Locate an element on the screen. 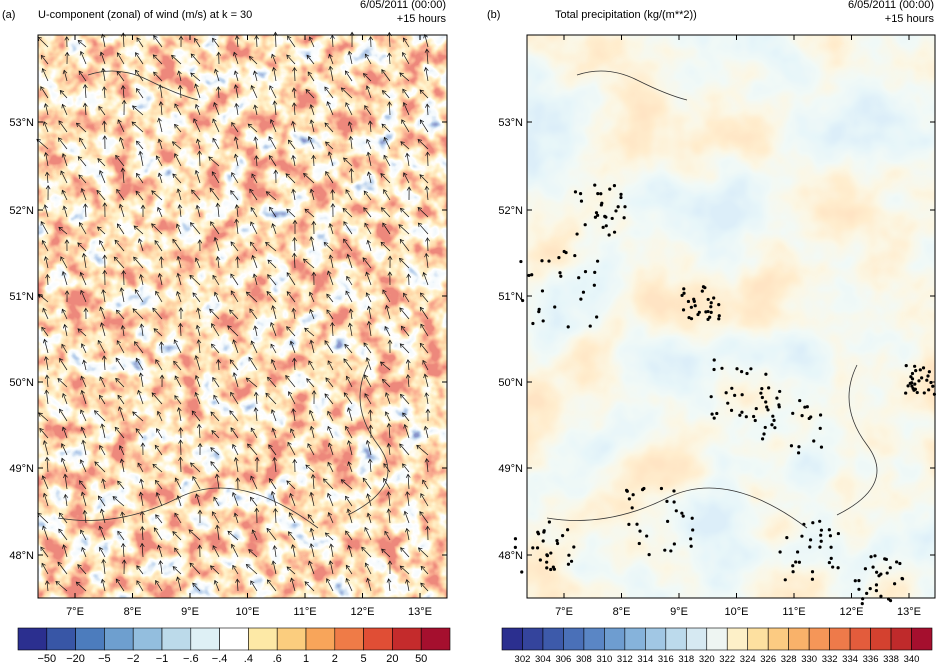 This screenshot has height=670, width=936. colorbar-label: 308 is located at coordinates (584, 659).